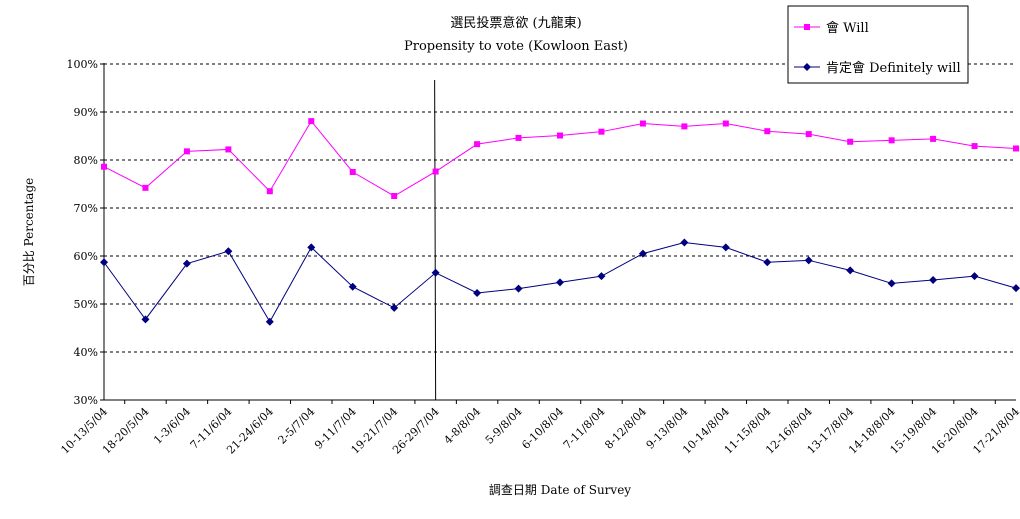 This screenshot has width=1020, height=519. What do you see at coordinates (847, 28) in the screenshot?
I see `legend-will-label: 會 Will` at bounding box center [847, 28].